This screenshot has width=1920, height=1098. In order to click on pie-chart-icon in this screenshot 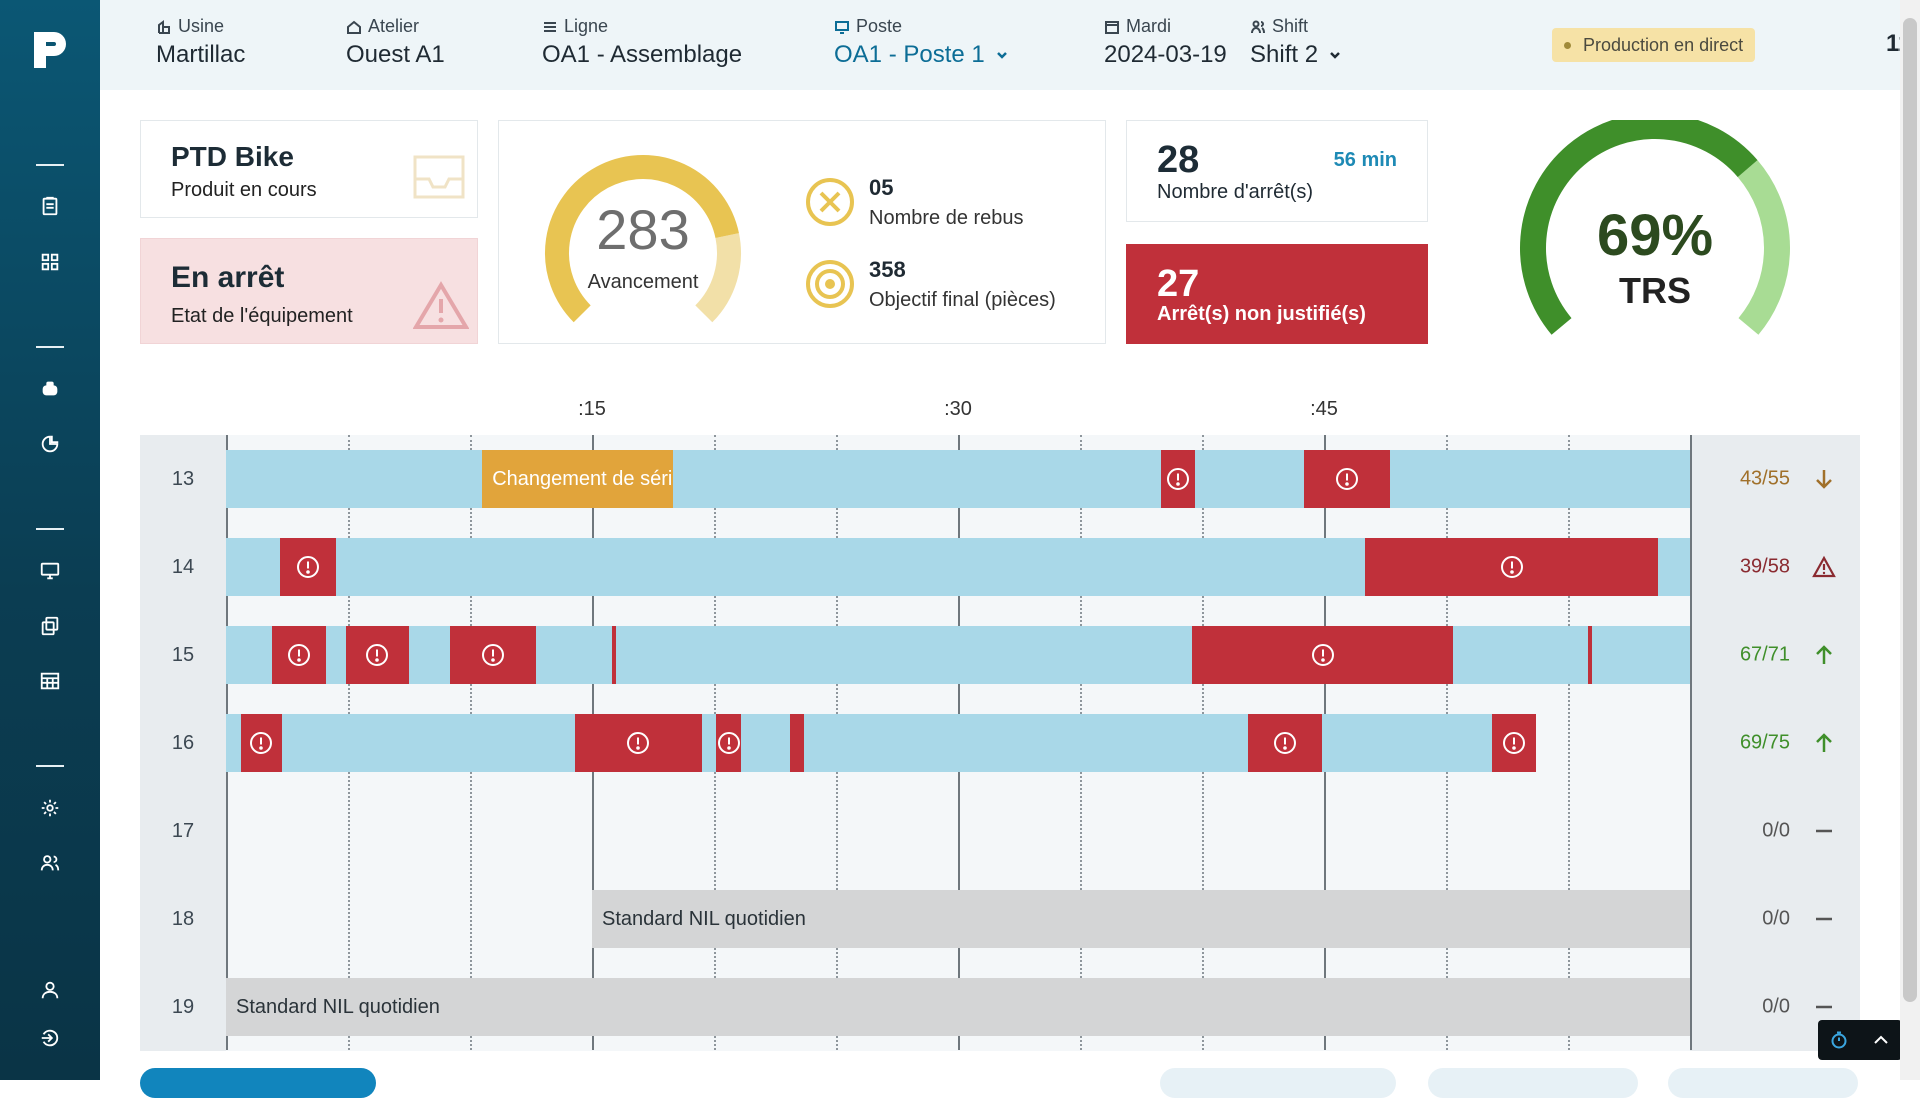, I will do `click(50, 444)`.